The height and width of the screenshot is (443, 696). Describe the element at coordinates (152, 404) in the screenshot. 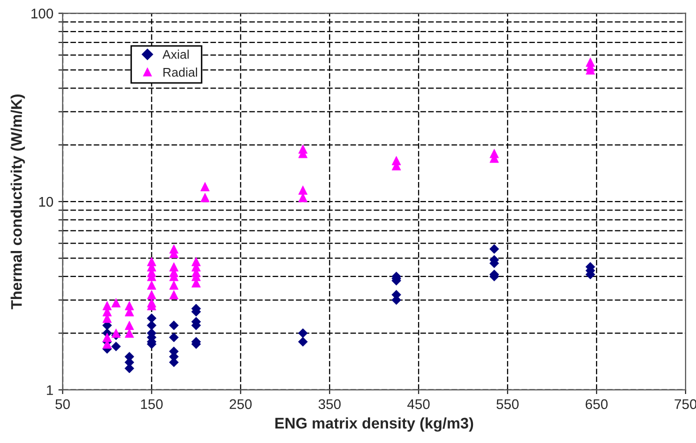

I see `x-tick-label: 150` at that location.